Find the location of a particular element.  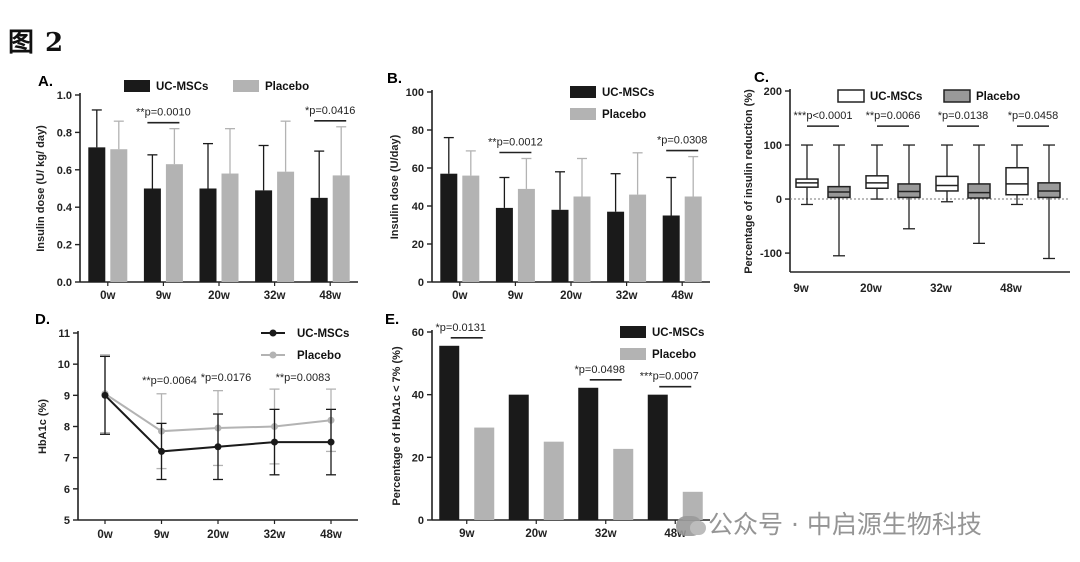

y-tick-label: 0 is located at coordinates (779, 200).